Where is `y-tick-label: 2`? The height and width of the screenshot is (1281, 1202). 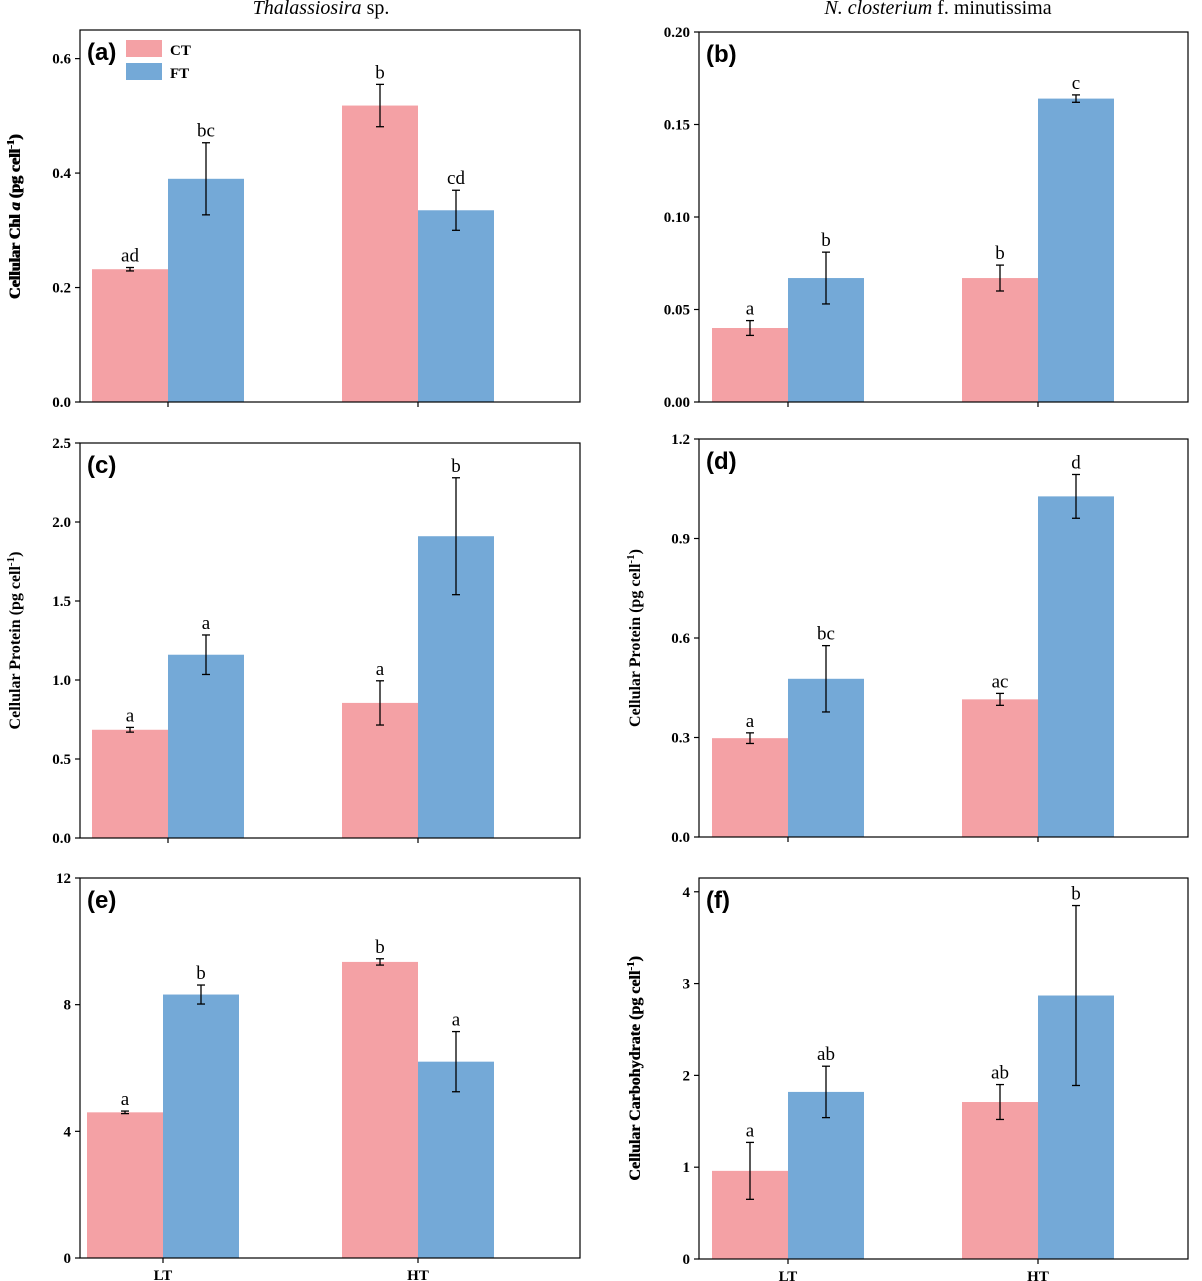
y-tick-label: 2 is located at coordinates (687, 1076).